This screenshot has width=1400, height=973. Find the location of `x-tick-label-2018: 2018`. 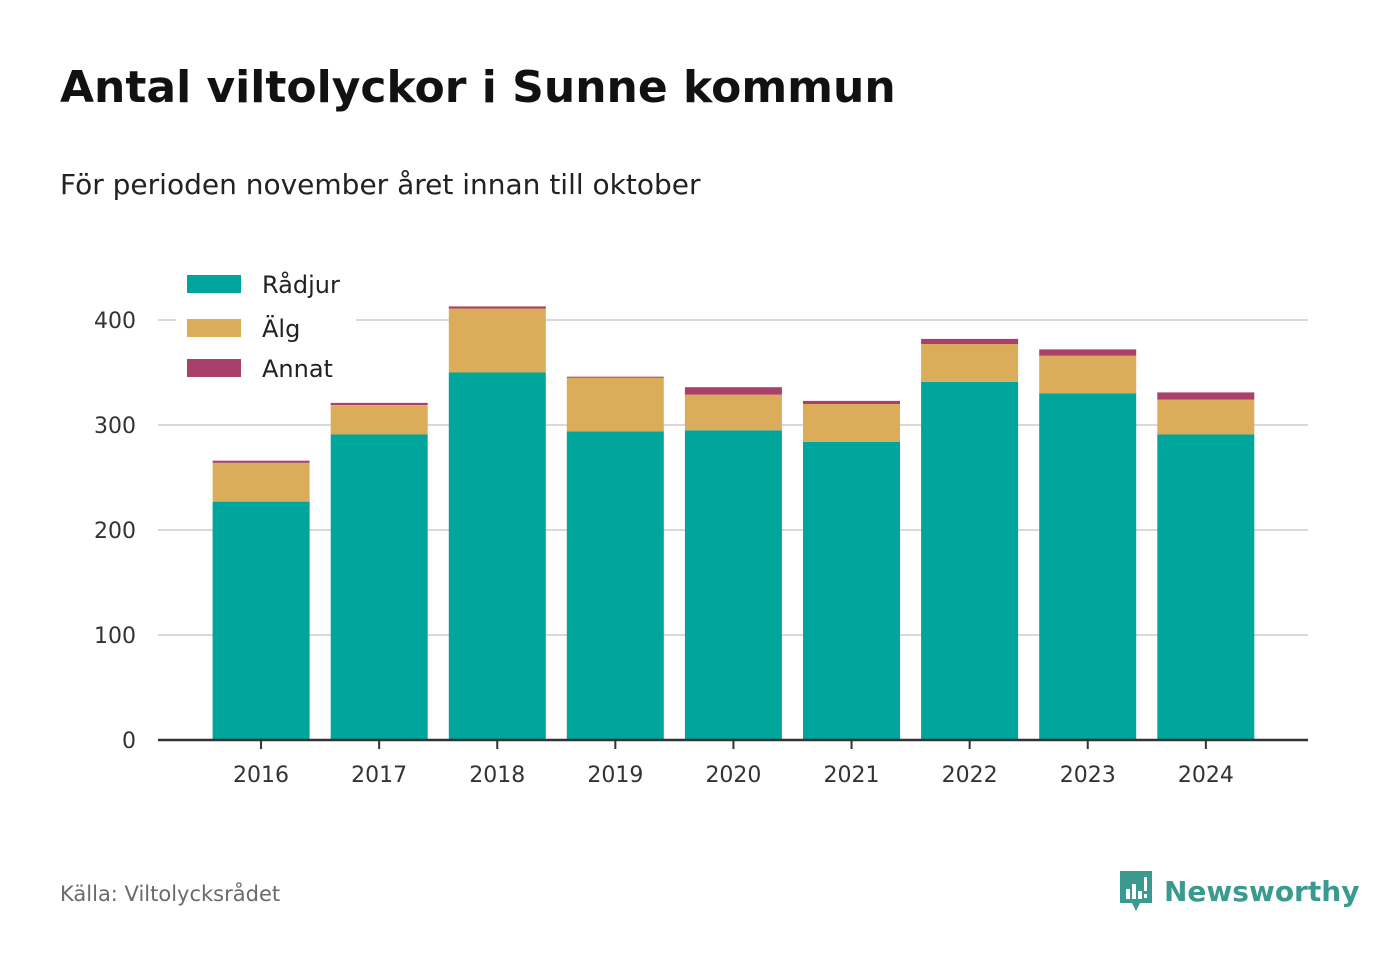

x-tick-label-2018: 2018 is located at coordinates (497, 775).